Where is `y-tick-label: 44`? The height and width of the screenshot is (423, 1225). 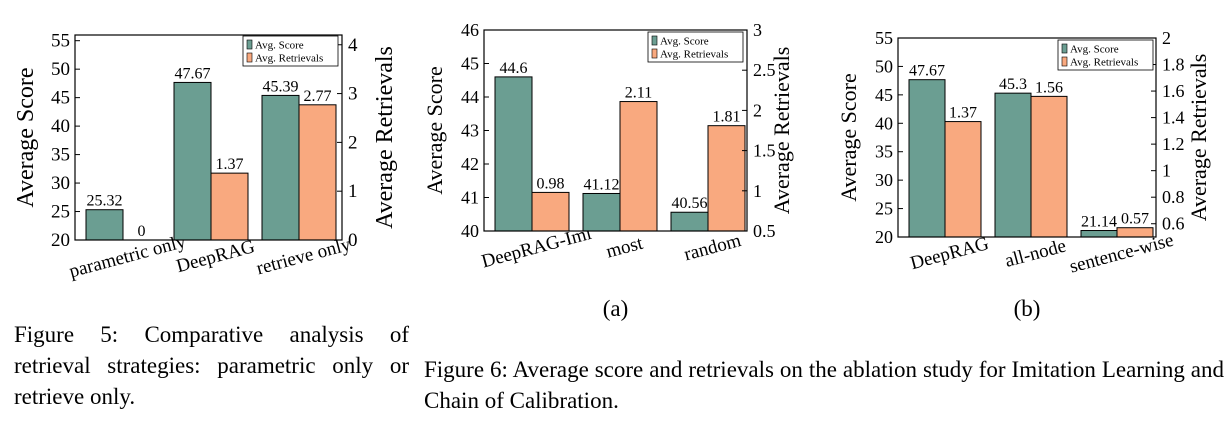
y-tick-label: 44 is located at coordinates (470, 97).